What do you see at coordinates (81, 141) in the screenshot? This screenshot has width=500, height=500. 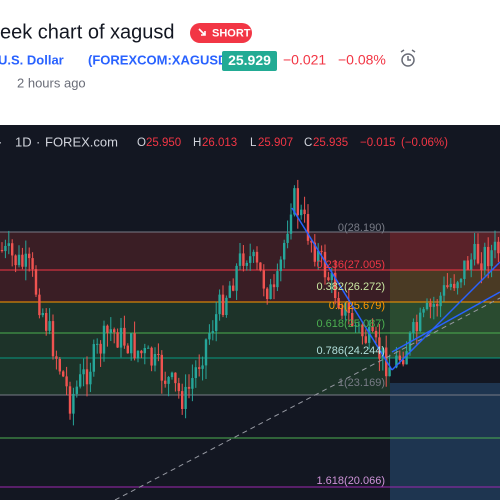 I see `source: FOREX.com` at bounding box center [81, 141].